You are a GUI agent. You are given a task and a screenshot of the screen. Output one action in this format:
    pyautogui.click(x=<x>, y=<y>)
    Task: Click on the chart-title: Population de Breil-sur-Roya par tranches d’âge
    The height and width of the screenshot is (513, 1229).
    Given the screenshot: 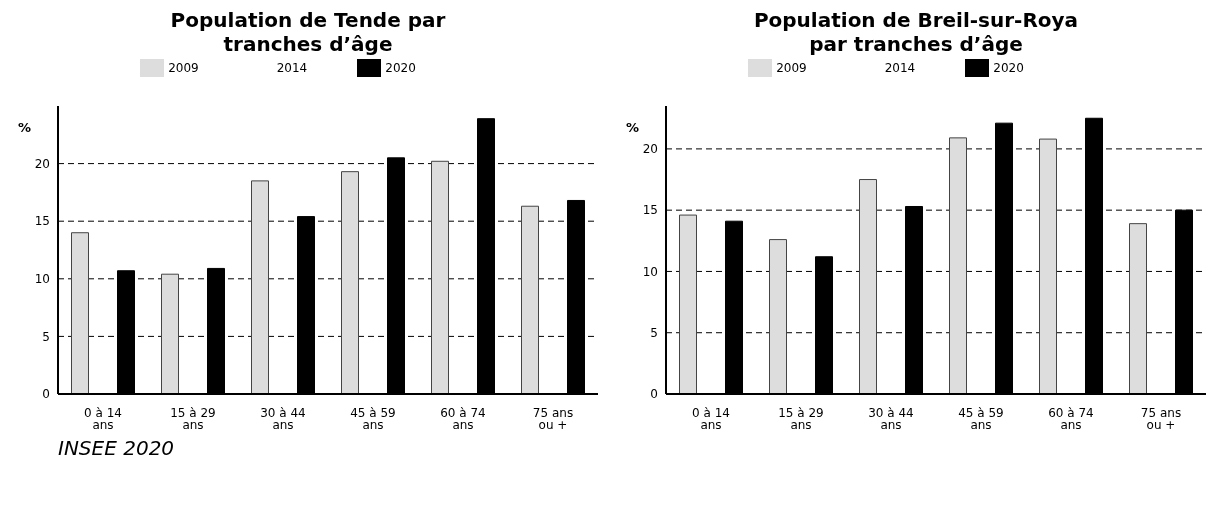 What is the action you would take?
    pyautogui.click(x=916, y=32)
    